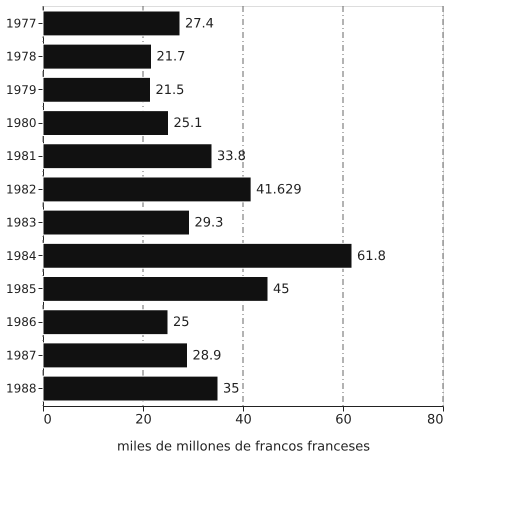 Image resolution: width=532 pixels, height=522 pixels. What do you see at coordinates (343, 420) in the screenshot?
I see `x-tick-label: 60` at bounding box center [343, 420].